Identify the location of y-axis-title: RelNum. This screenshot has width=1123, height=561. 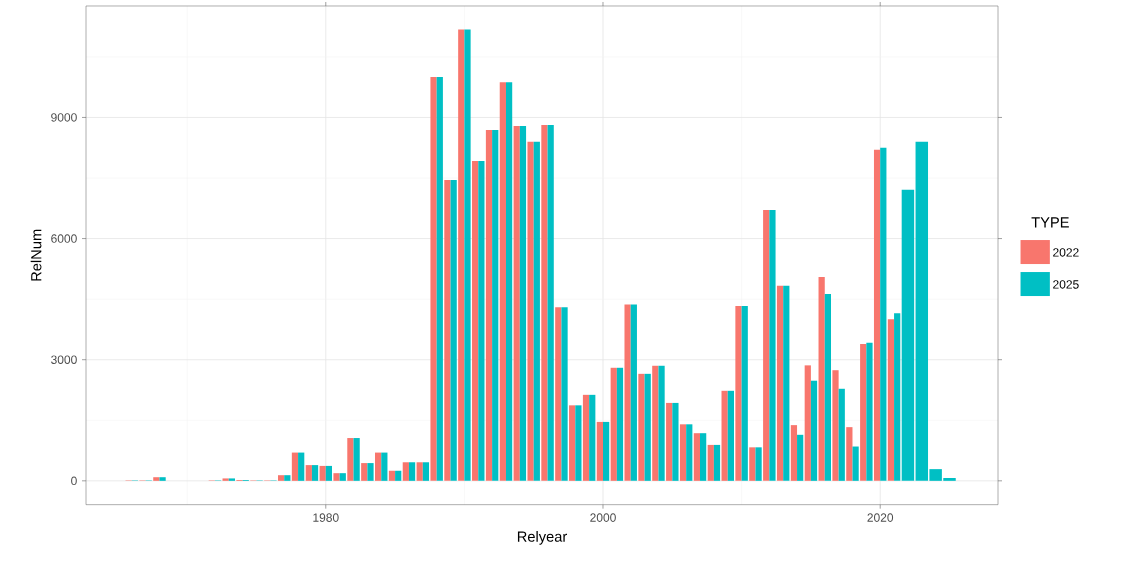
(36, 255).